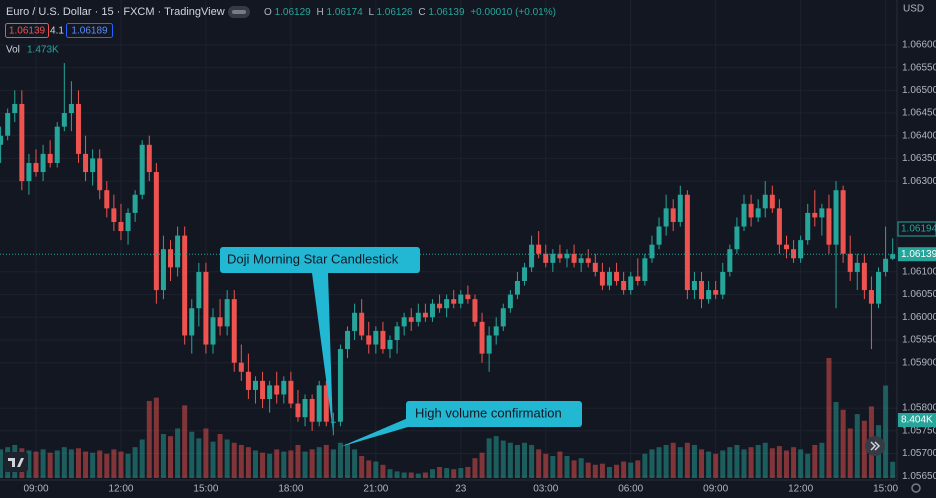 This screenshot has height=498, width=936. Describe the element at coordinates (89, 30) in the screenshot. I see `buy-box` at that location.